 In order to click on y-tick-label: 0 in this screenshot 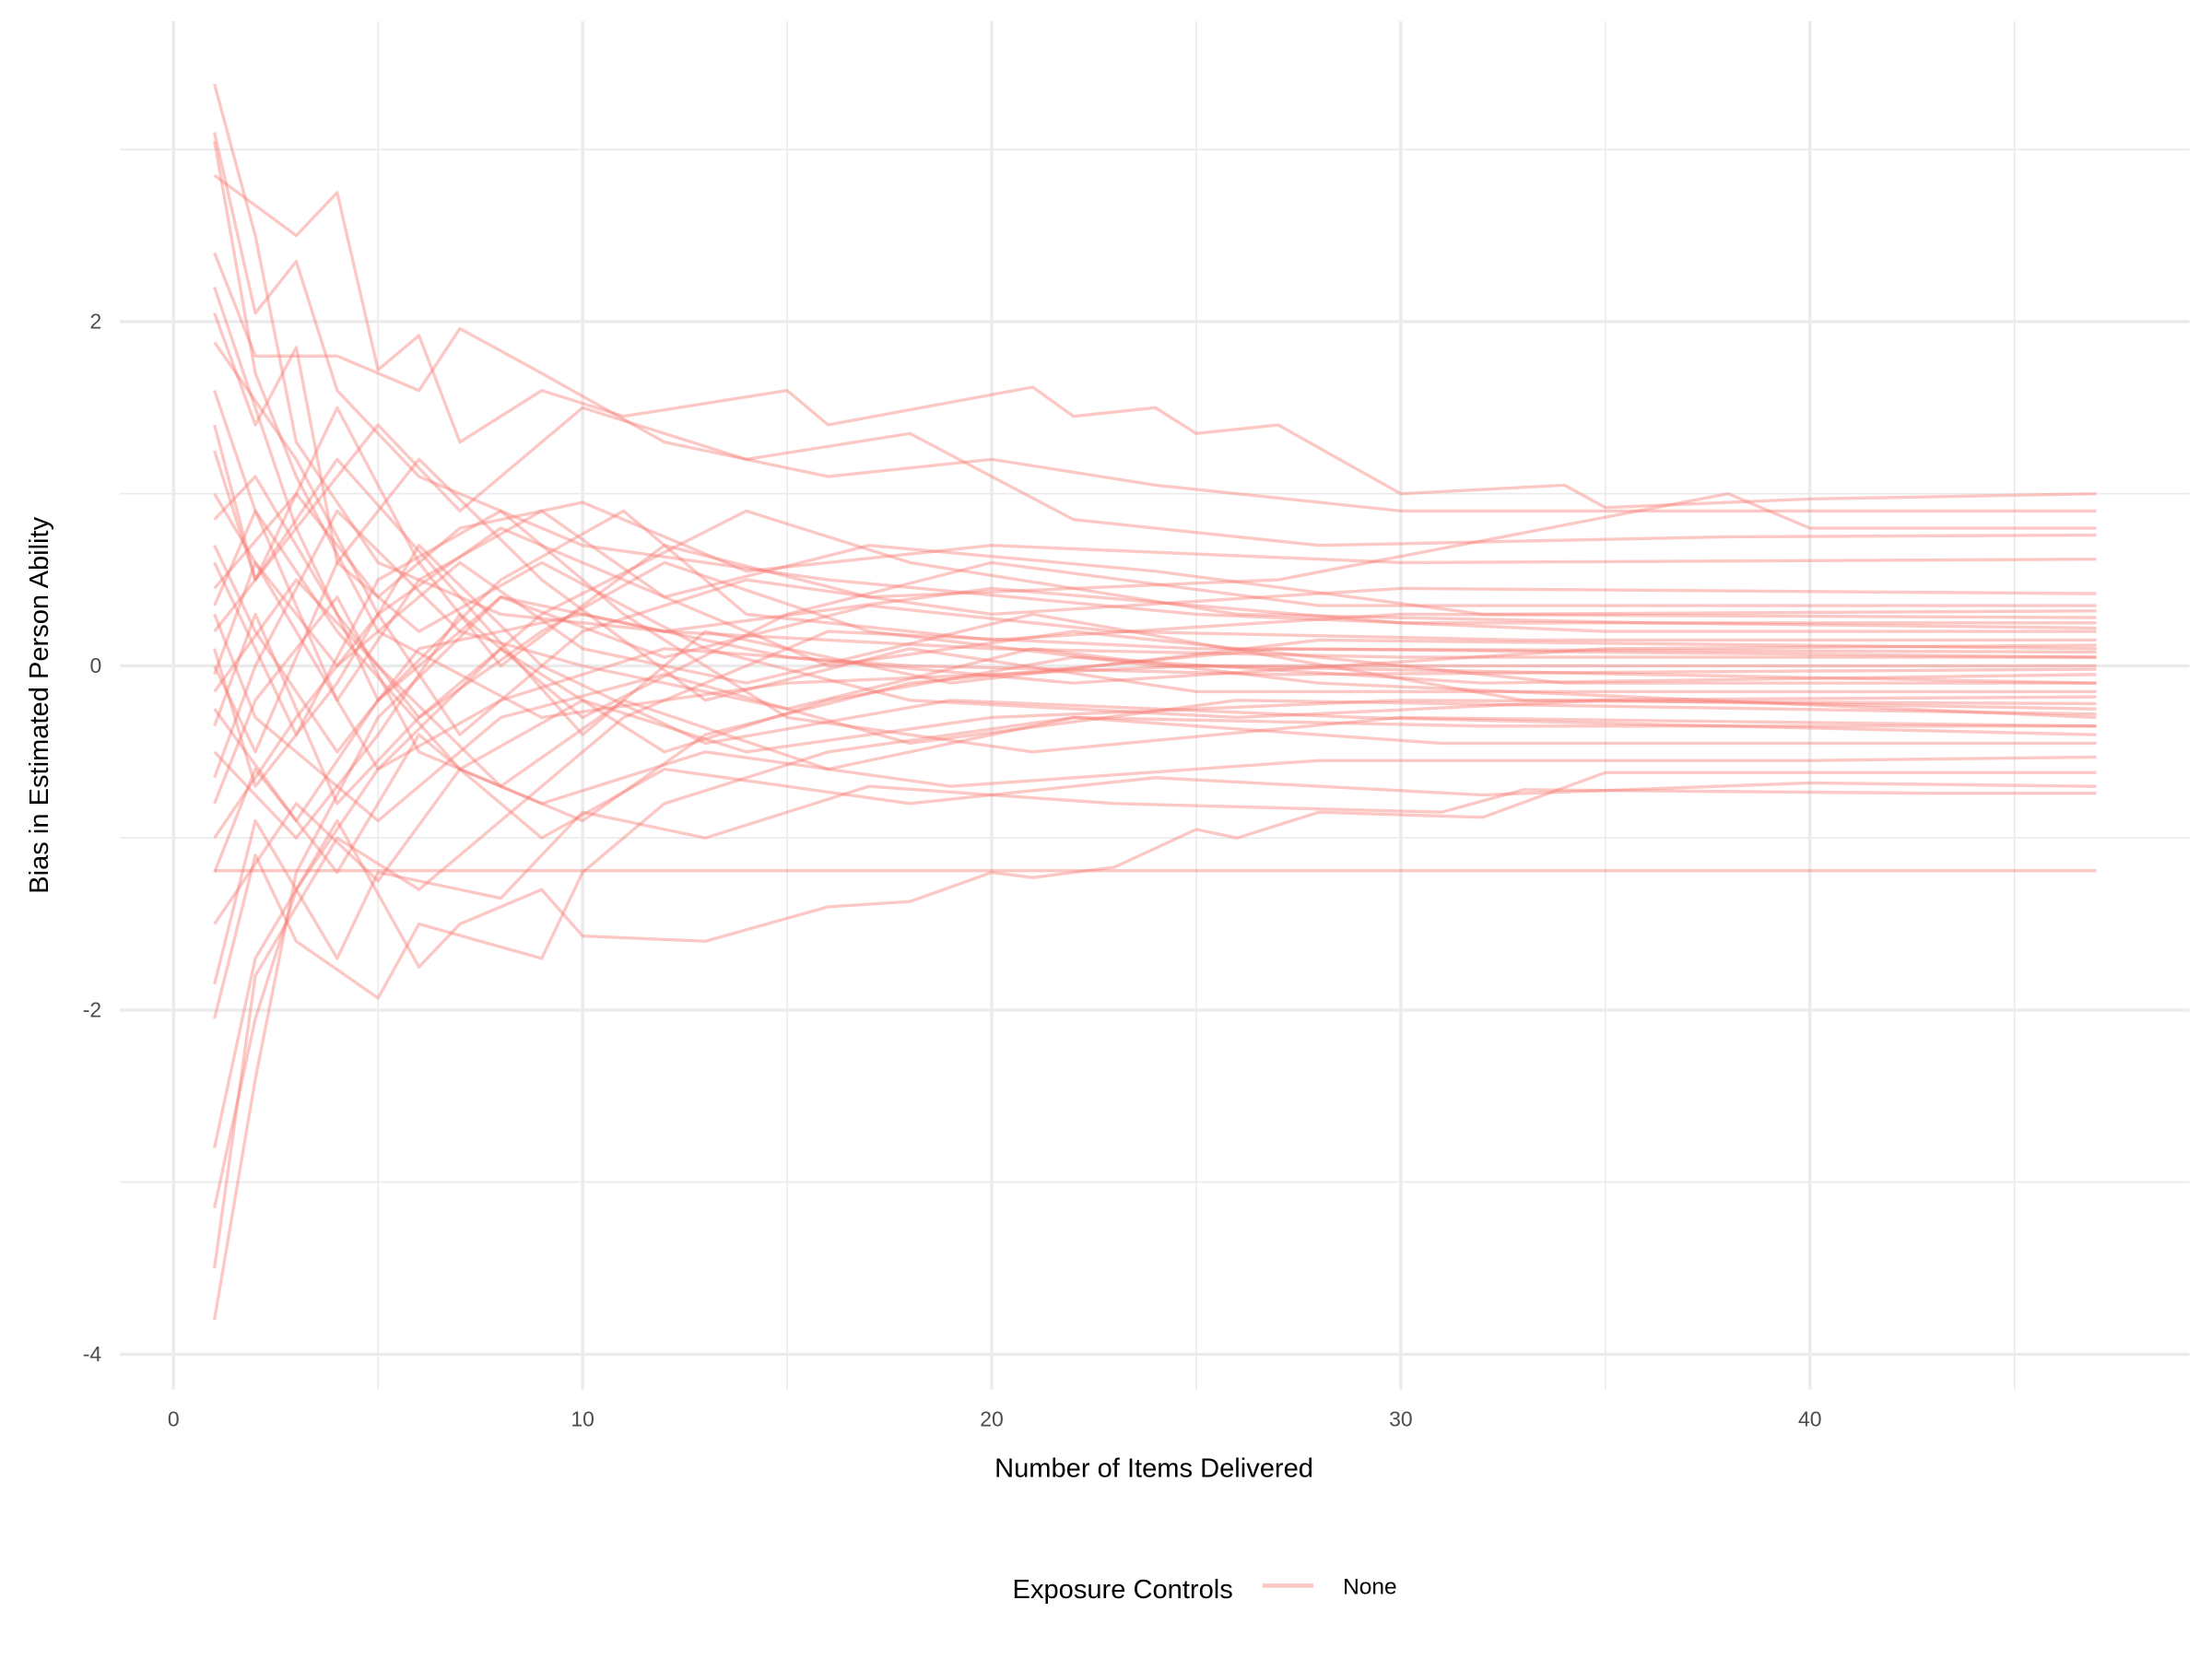, I will do `click(95, 665)`.